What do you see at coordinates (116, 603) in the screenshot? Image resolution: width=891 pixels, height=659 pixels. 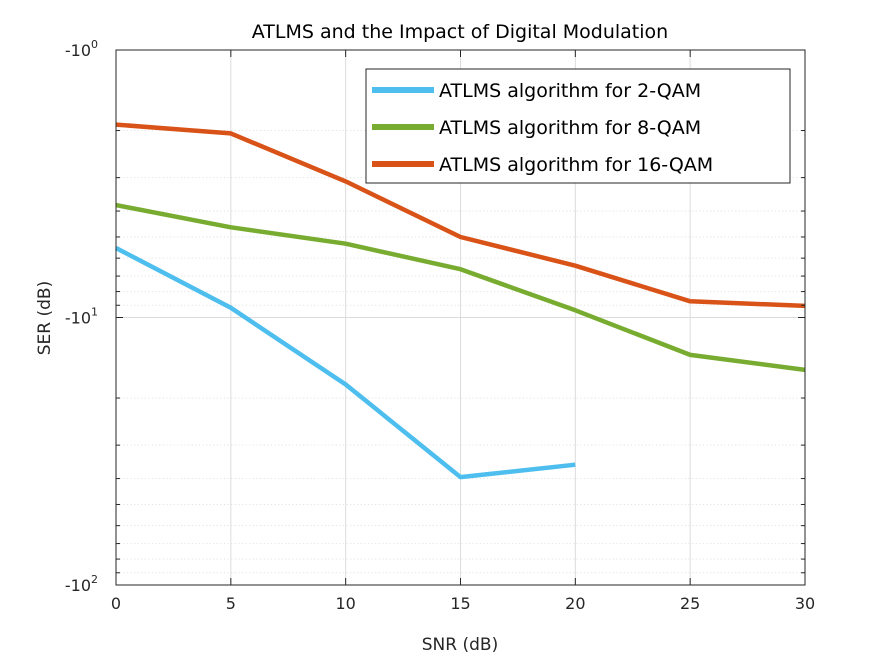 I see `x-tick-label: 0` at bounding box center [116, 603].